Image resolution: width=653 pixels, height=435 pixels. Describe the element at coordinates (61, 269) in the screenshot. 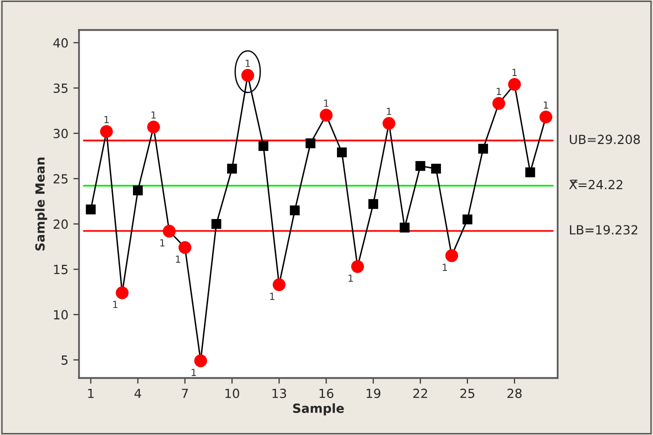

I see `y-tick-label: 15` at that location.